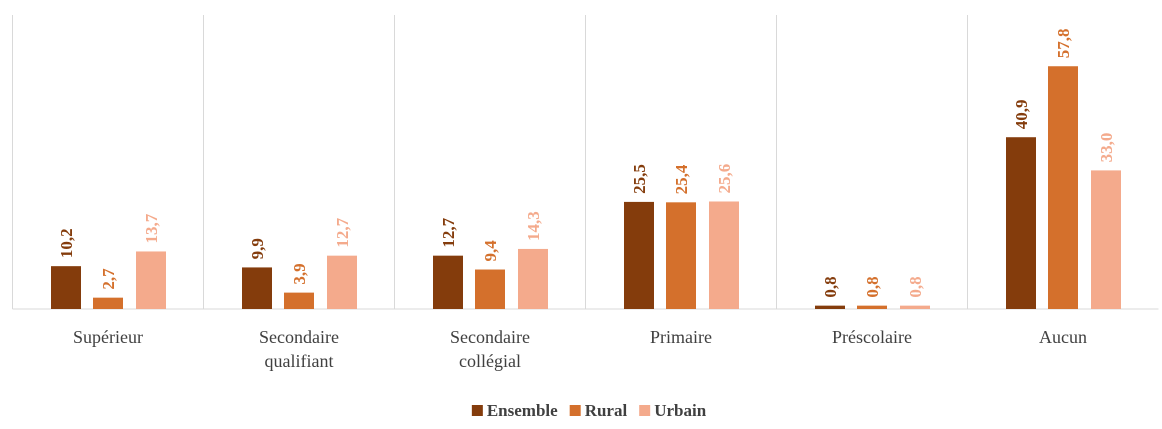 This screenshot has height=429, width=1162. I want to click on legend: Ensemble Rural Urbain, so click(589, 410).